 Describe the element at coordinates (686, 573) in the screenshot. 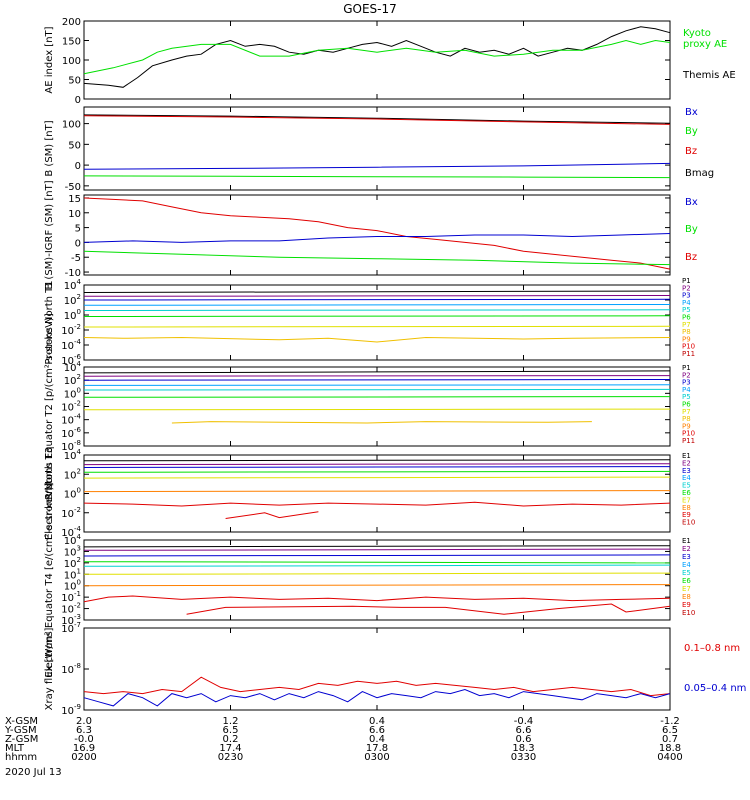

I see `legend-entry: E5` at that location.